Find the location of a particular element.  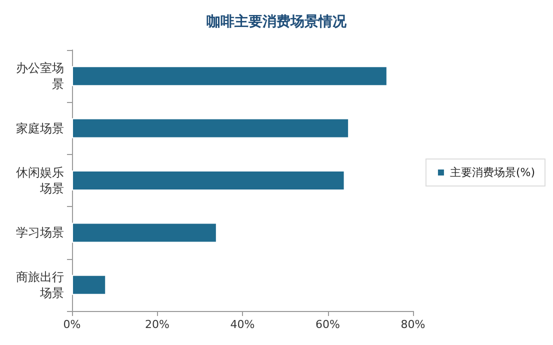

y-tick-label: 办公室场景 is located at coordinates (40, 76).